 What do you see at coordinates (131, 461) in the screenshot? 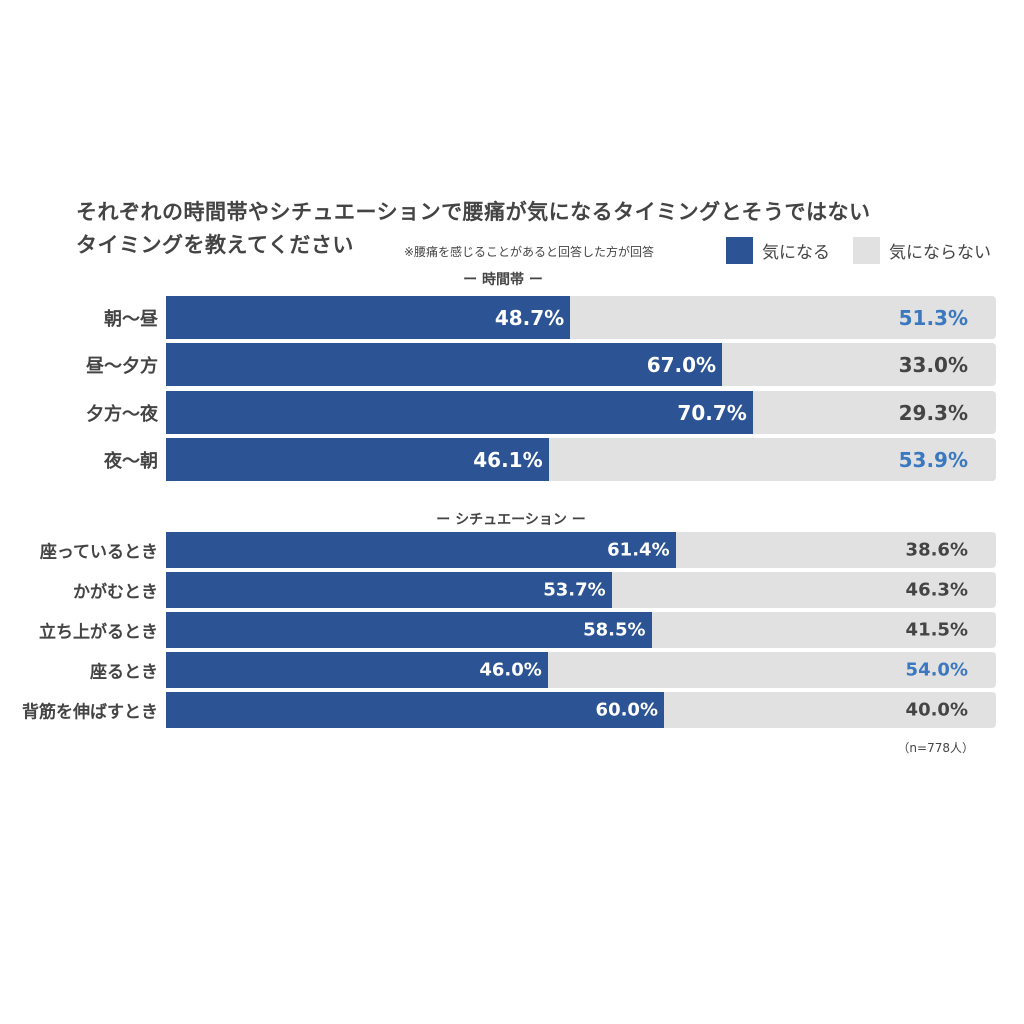
I see `category-label: 夜〜朝` at bounding box center [131, 461].